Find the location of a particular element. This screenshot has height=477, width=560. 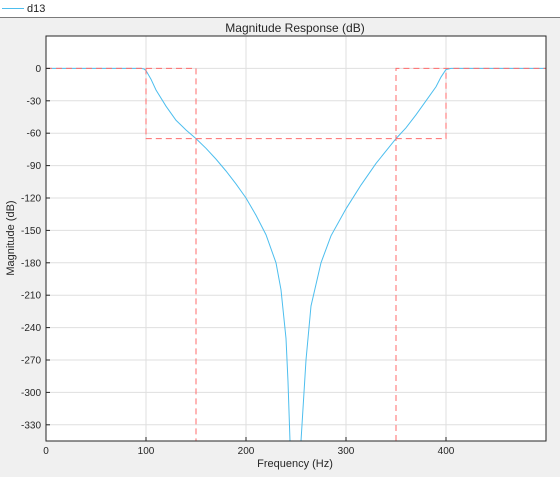

y-tick-label: -150 is located at coordinates (31, 231).